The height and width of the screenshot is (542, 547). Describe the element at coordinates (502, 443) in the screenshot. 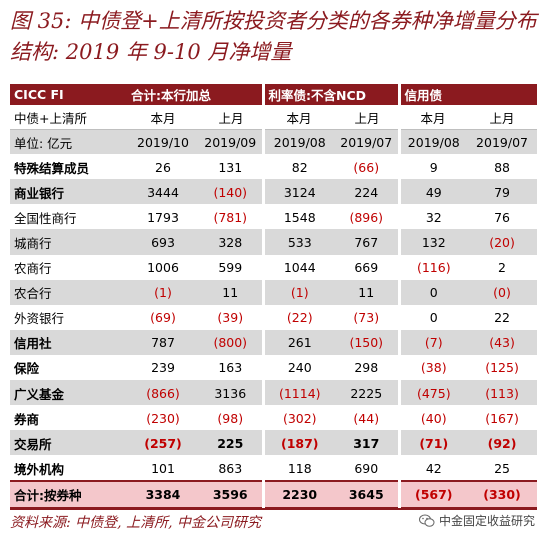

I see `table-cell: (92)` at that location.